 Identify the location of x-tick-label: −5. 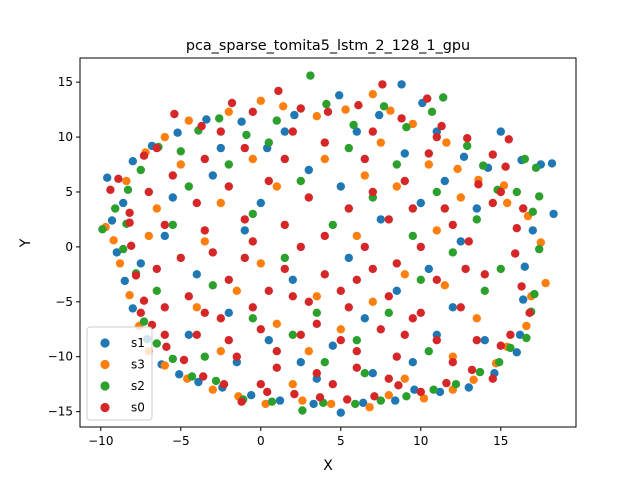
(181, 441).